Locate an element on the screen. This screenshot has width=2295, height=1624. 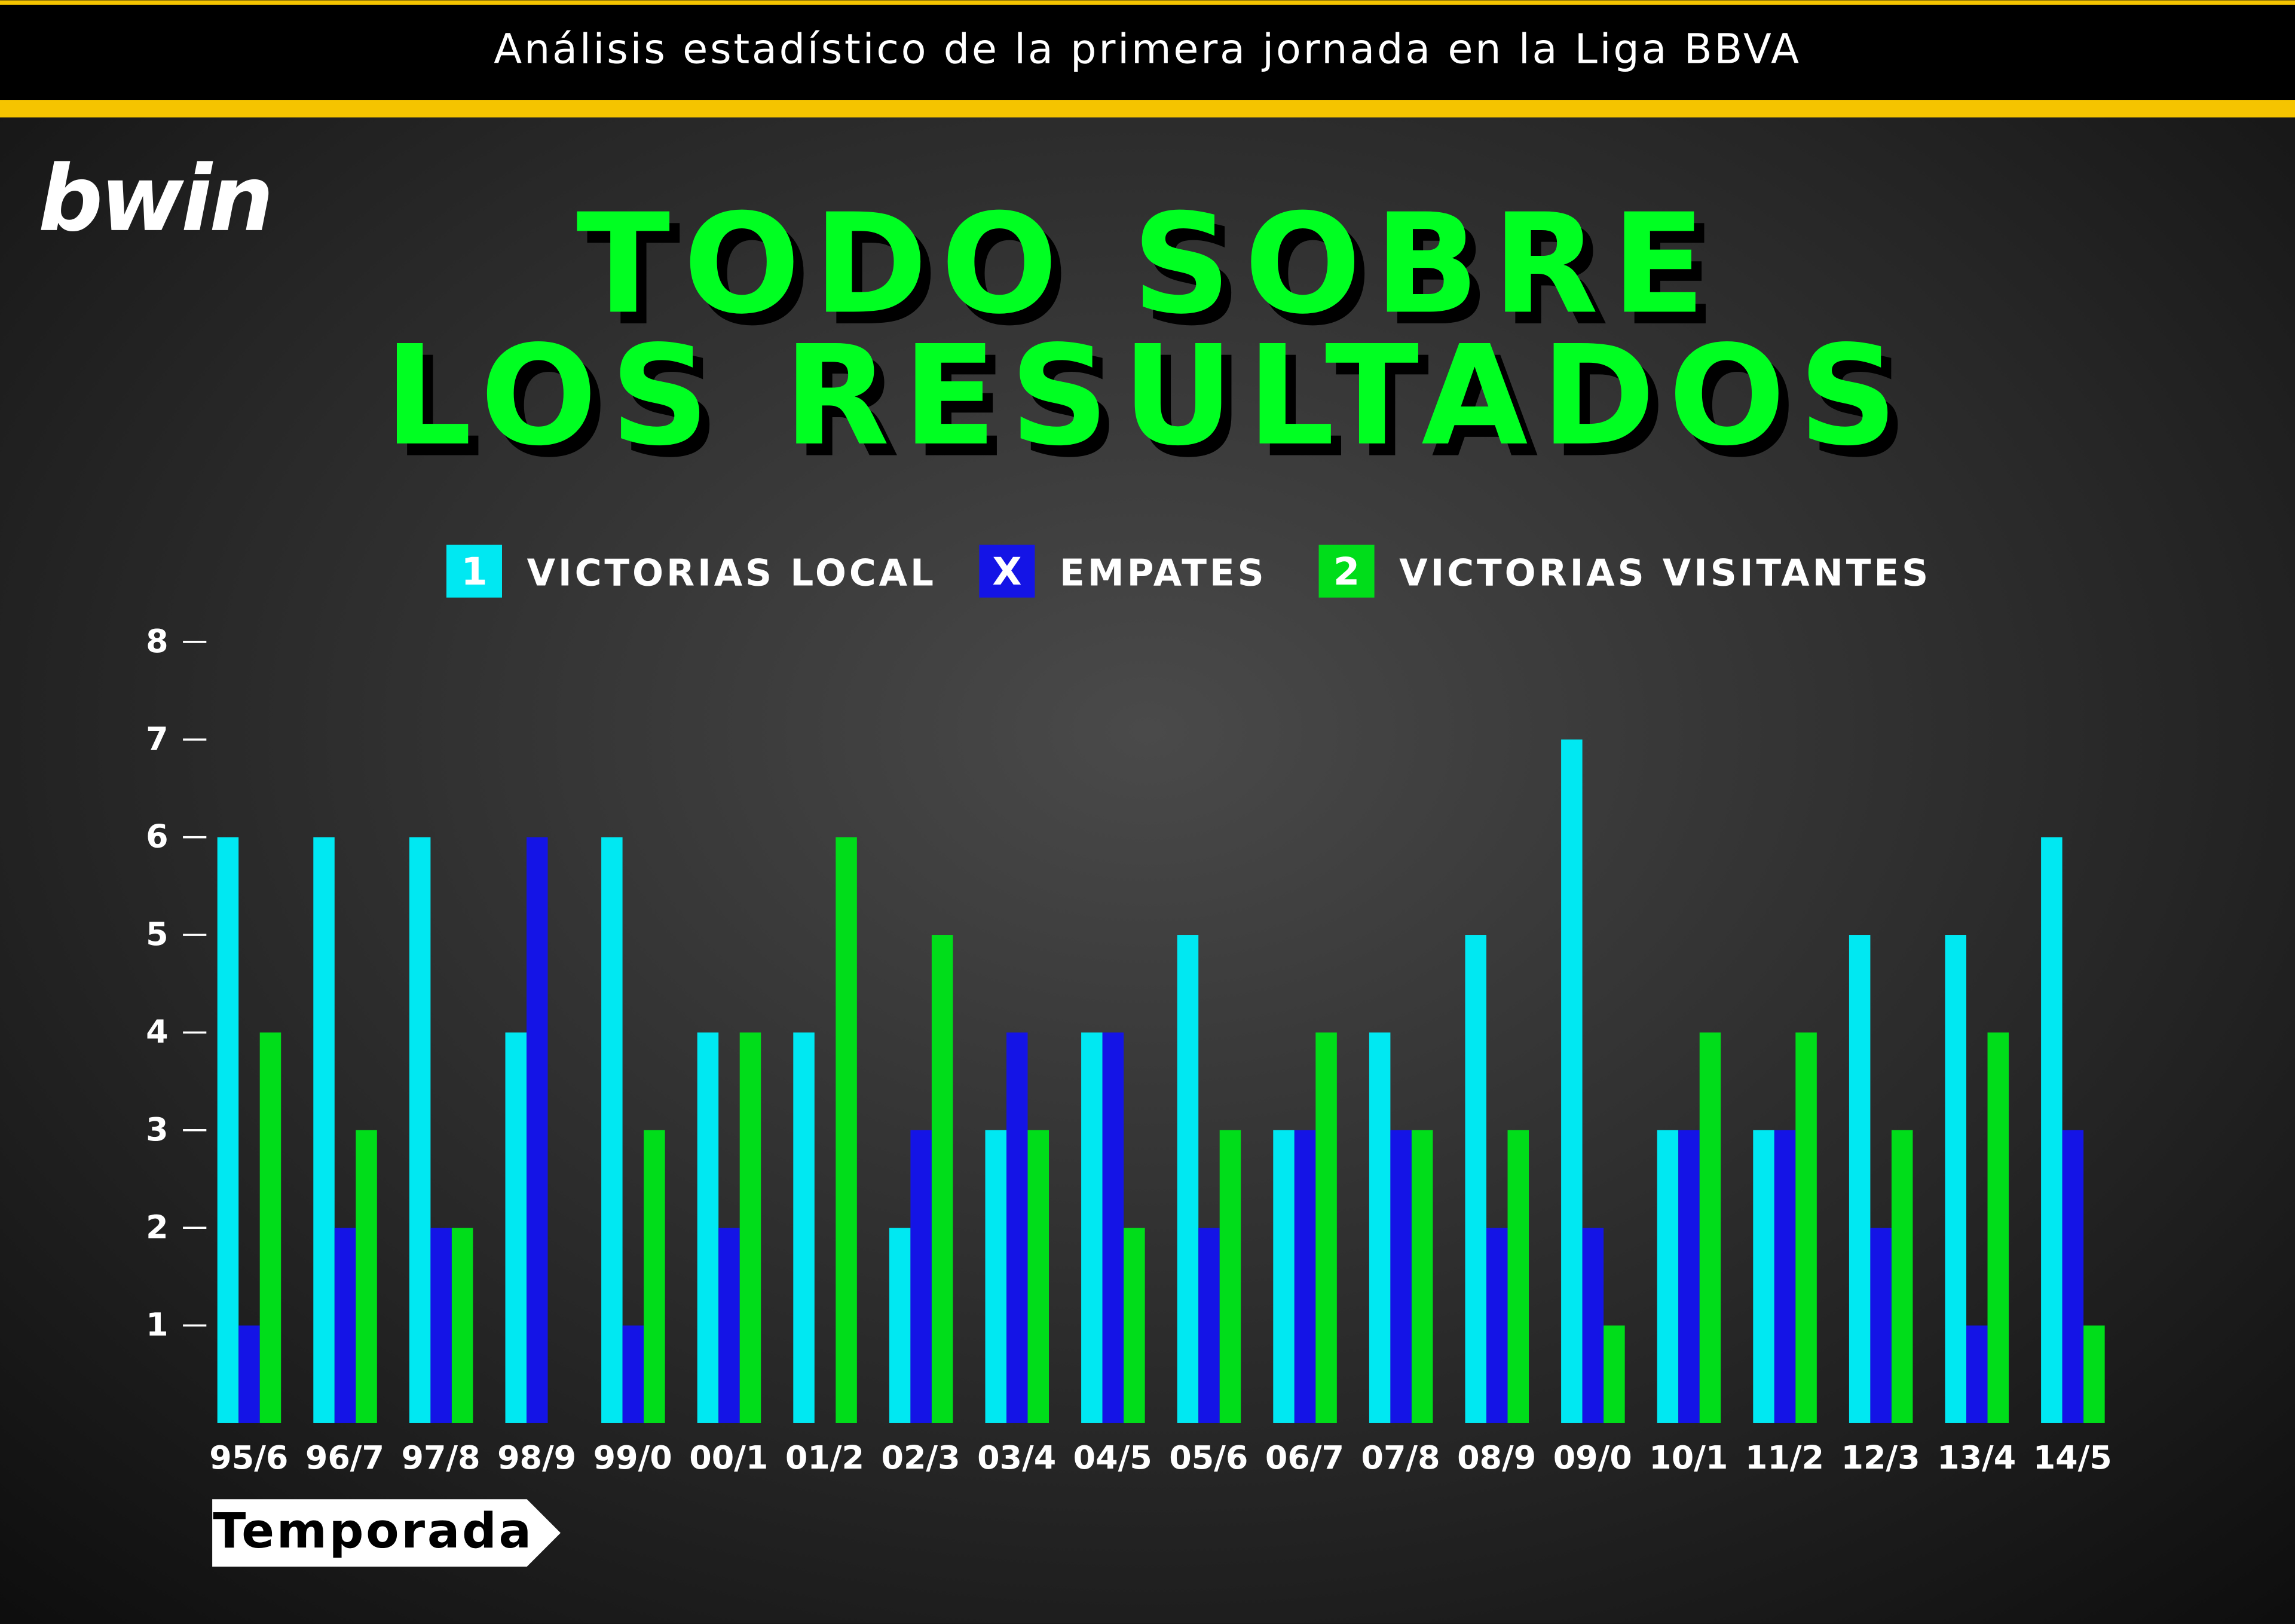
x-tick-label: 14/5 is located at coordinates (2072, 1457).